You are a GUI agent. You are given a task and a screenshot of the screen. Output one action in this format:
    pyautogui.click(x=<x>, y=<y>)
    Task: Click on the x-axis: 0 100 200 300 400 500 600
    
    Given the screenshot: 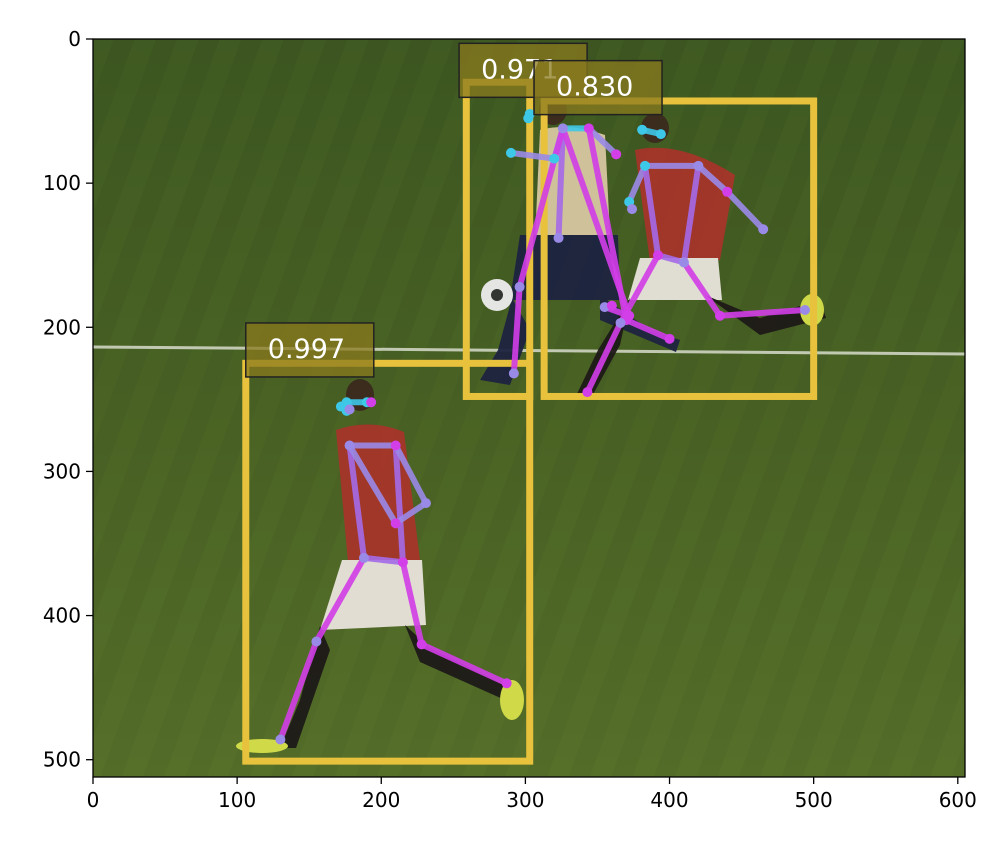 What is the action you would take?
    pyautogui.click(x=532, y=794)
    